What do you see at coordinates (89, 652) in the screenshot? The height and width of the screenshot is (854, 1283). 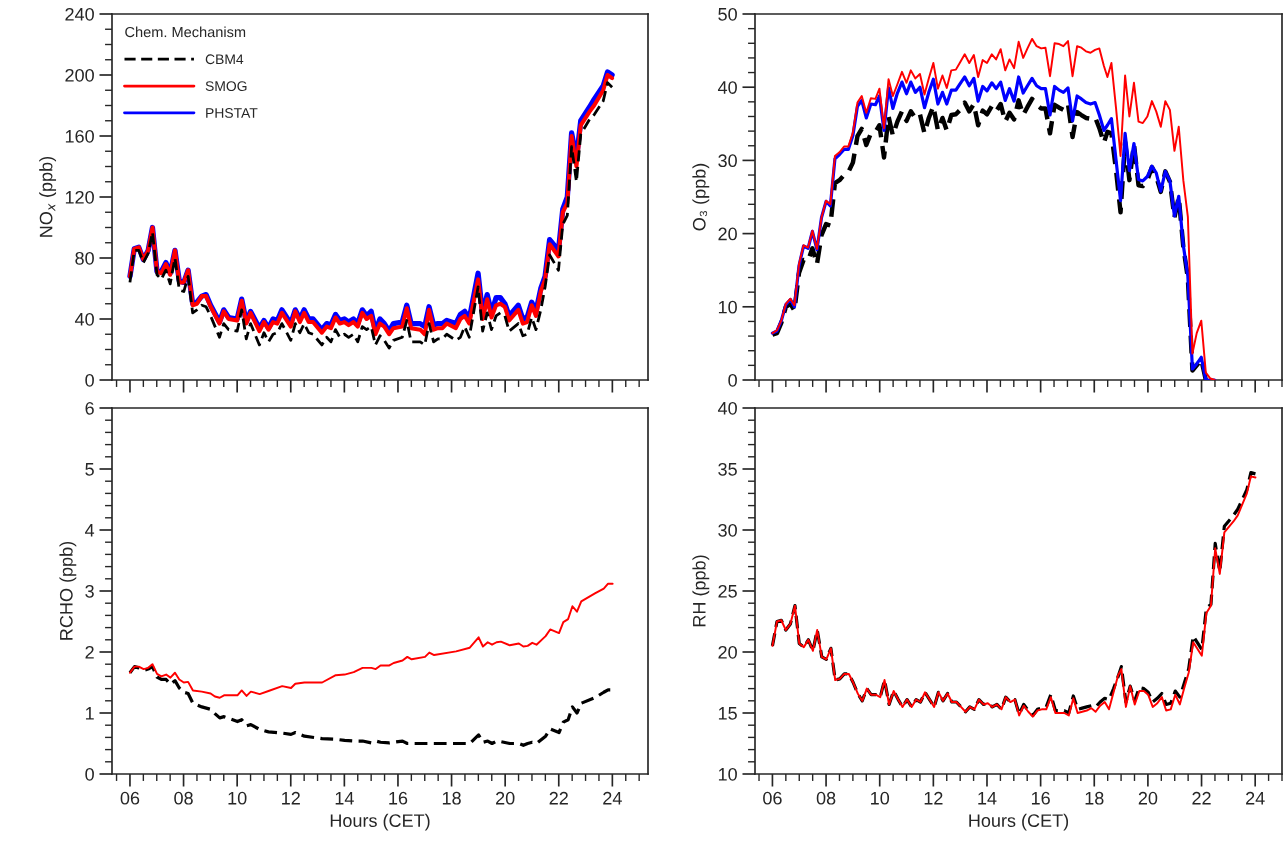 I see `y-tick-label: 2` at bounding box center [89, 652].